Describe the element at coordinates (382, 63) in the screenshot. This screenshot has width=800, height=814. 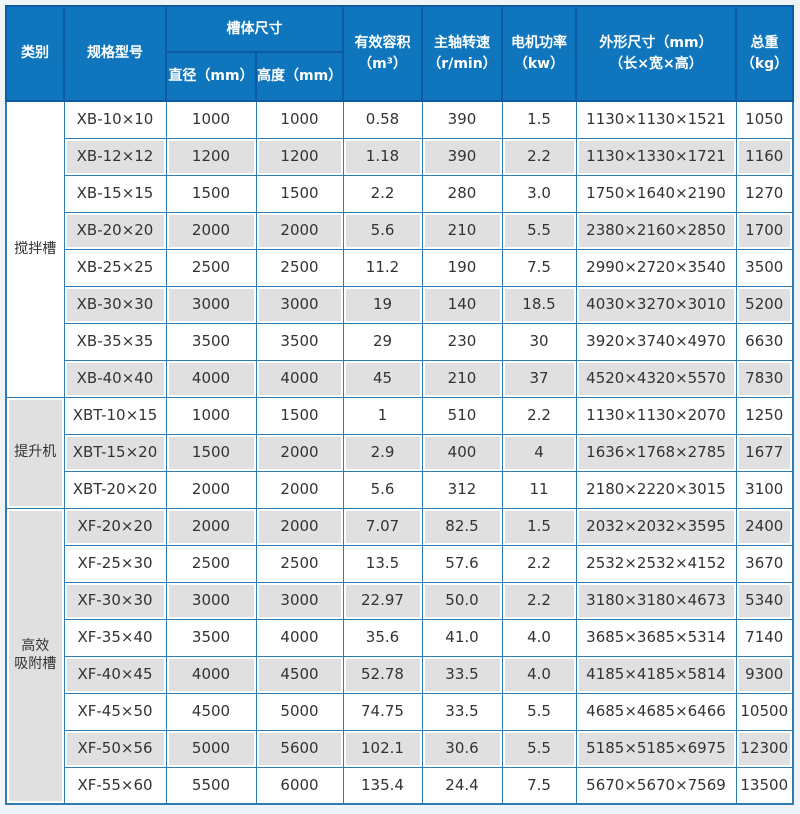
I see `header-volume-line2: （m³）` at that location.